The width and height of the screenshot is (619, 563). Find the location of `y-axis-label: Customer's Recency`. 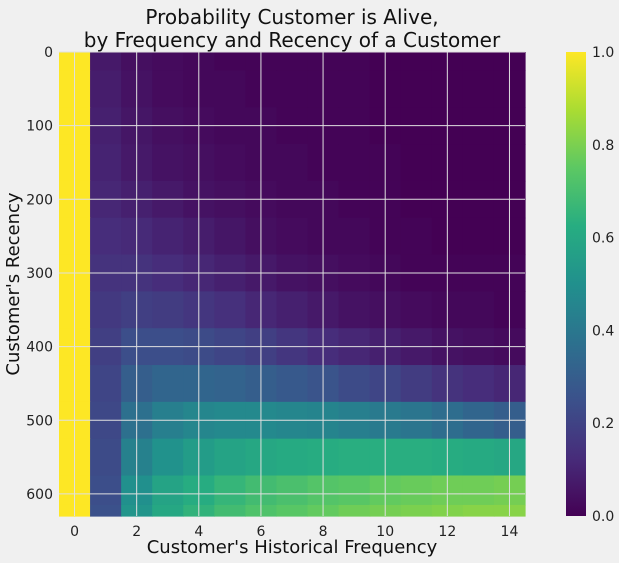

y-axis-label: Customer's Recency is located at coordinates (13, 284).